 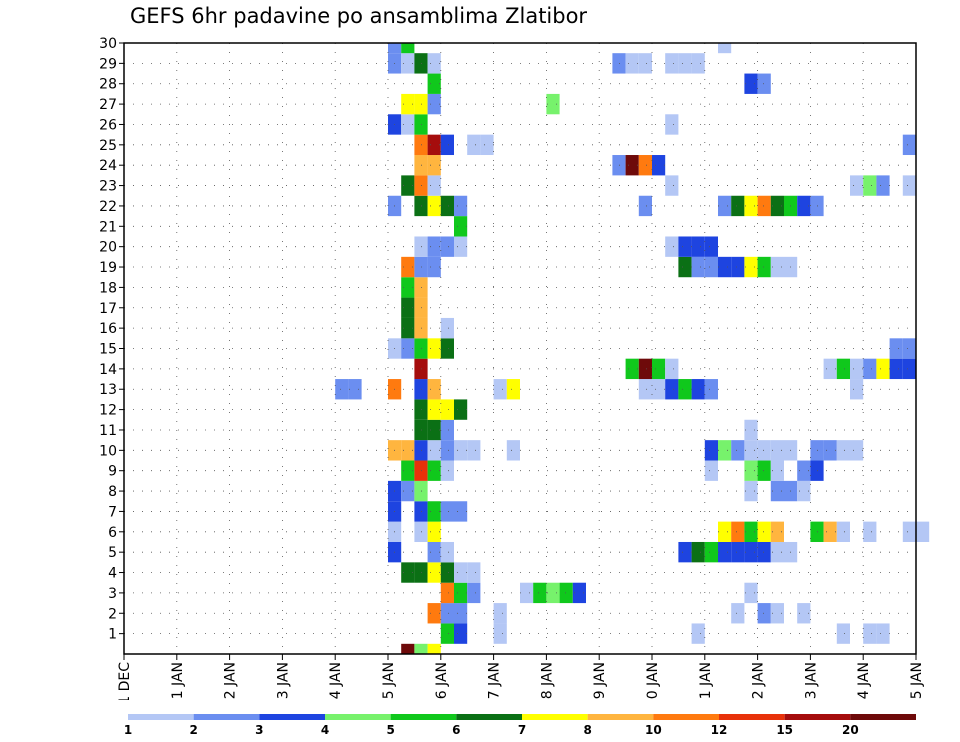 What do you see at coordinates (706, 681) in the screenshot?
I see `x-tick-label: 11 JAN` at bounding box center [706, 681].